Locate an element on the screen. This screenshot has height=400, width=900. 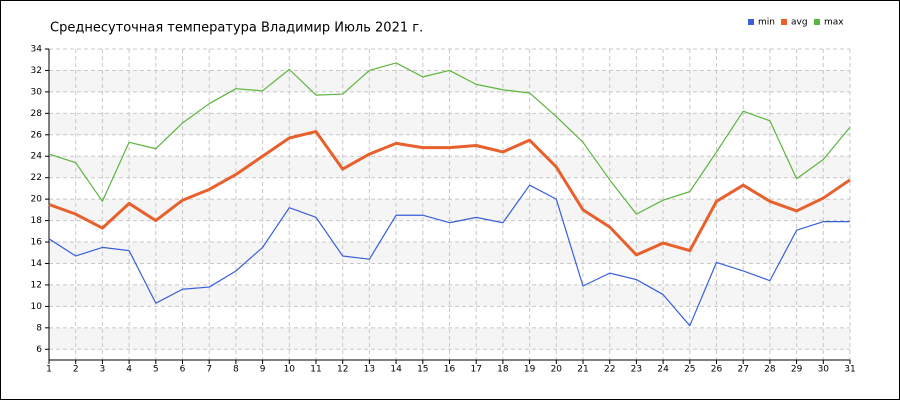
x-tick-label: 31 is located at coordinates (849, 370).